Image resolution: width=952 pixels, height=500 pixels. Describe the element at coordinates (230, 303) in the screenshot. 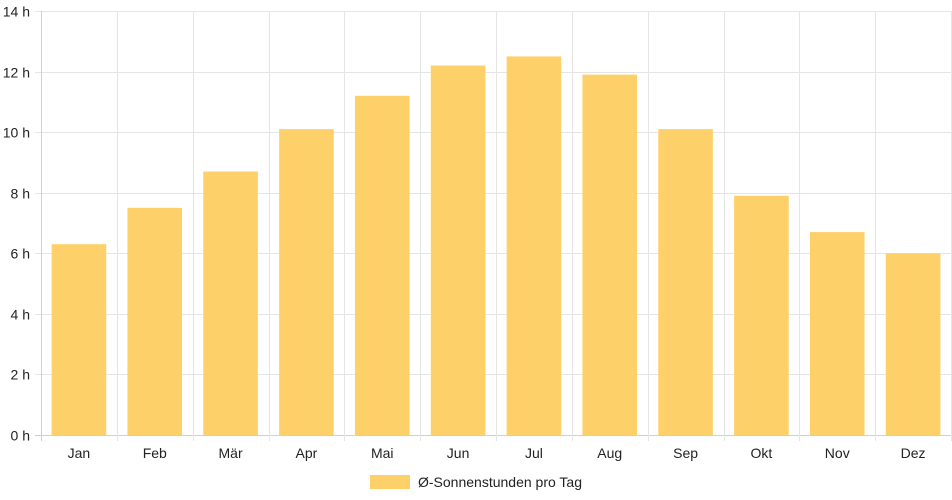

I see `bar-mär` at that location.